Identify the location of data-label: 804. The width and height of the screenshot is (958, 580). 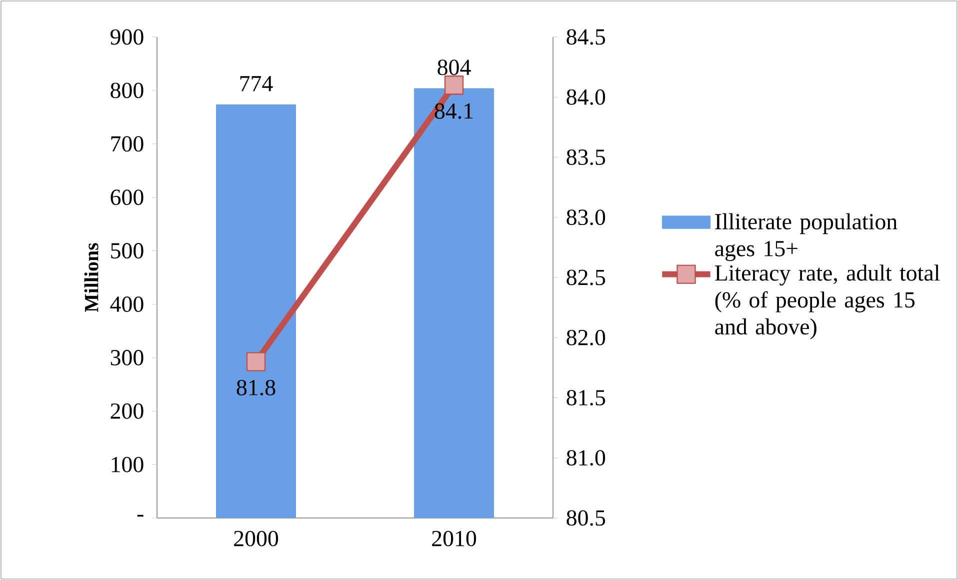
(454, 68).